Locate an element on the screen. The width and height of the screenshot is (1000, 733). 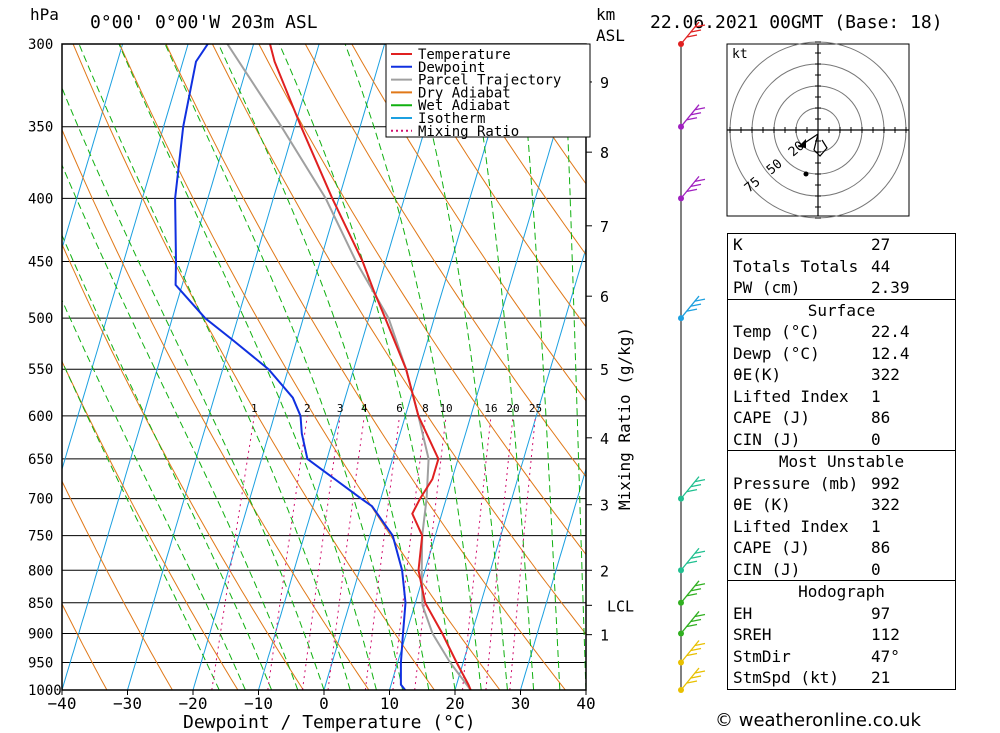
stats-label: Temp (°C) is located at coordinates (776, 331).